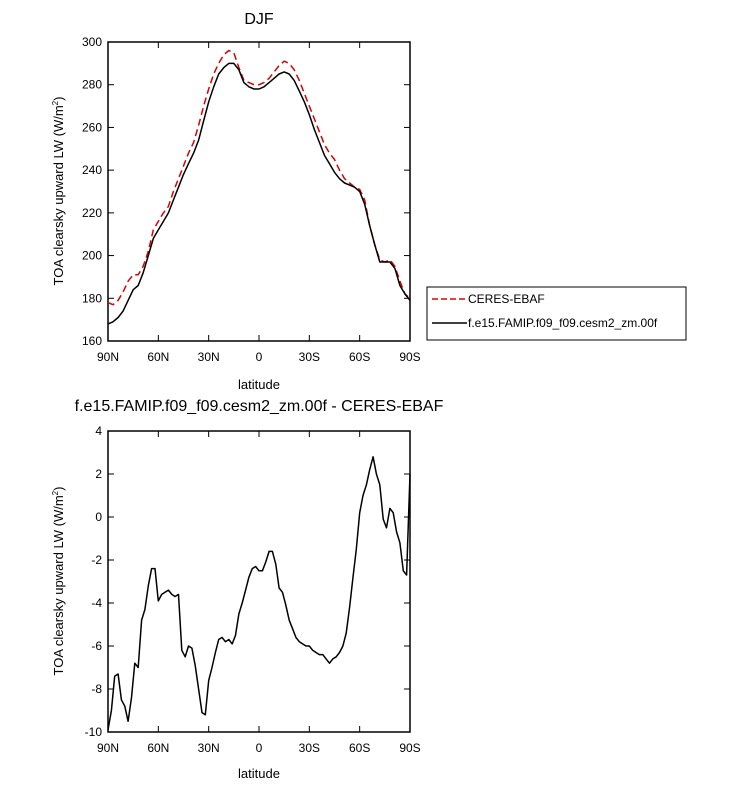 This screenshot has width=733, height=785. What do you see at coordinates (98, 474) in the screenshot?
I see `bottom-y-tick-label: 2` at bounding box center [98, 474].